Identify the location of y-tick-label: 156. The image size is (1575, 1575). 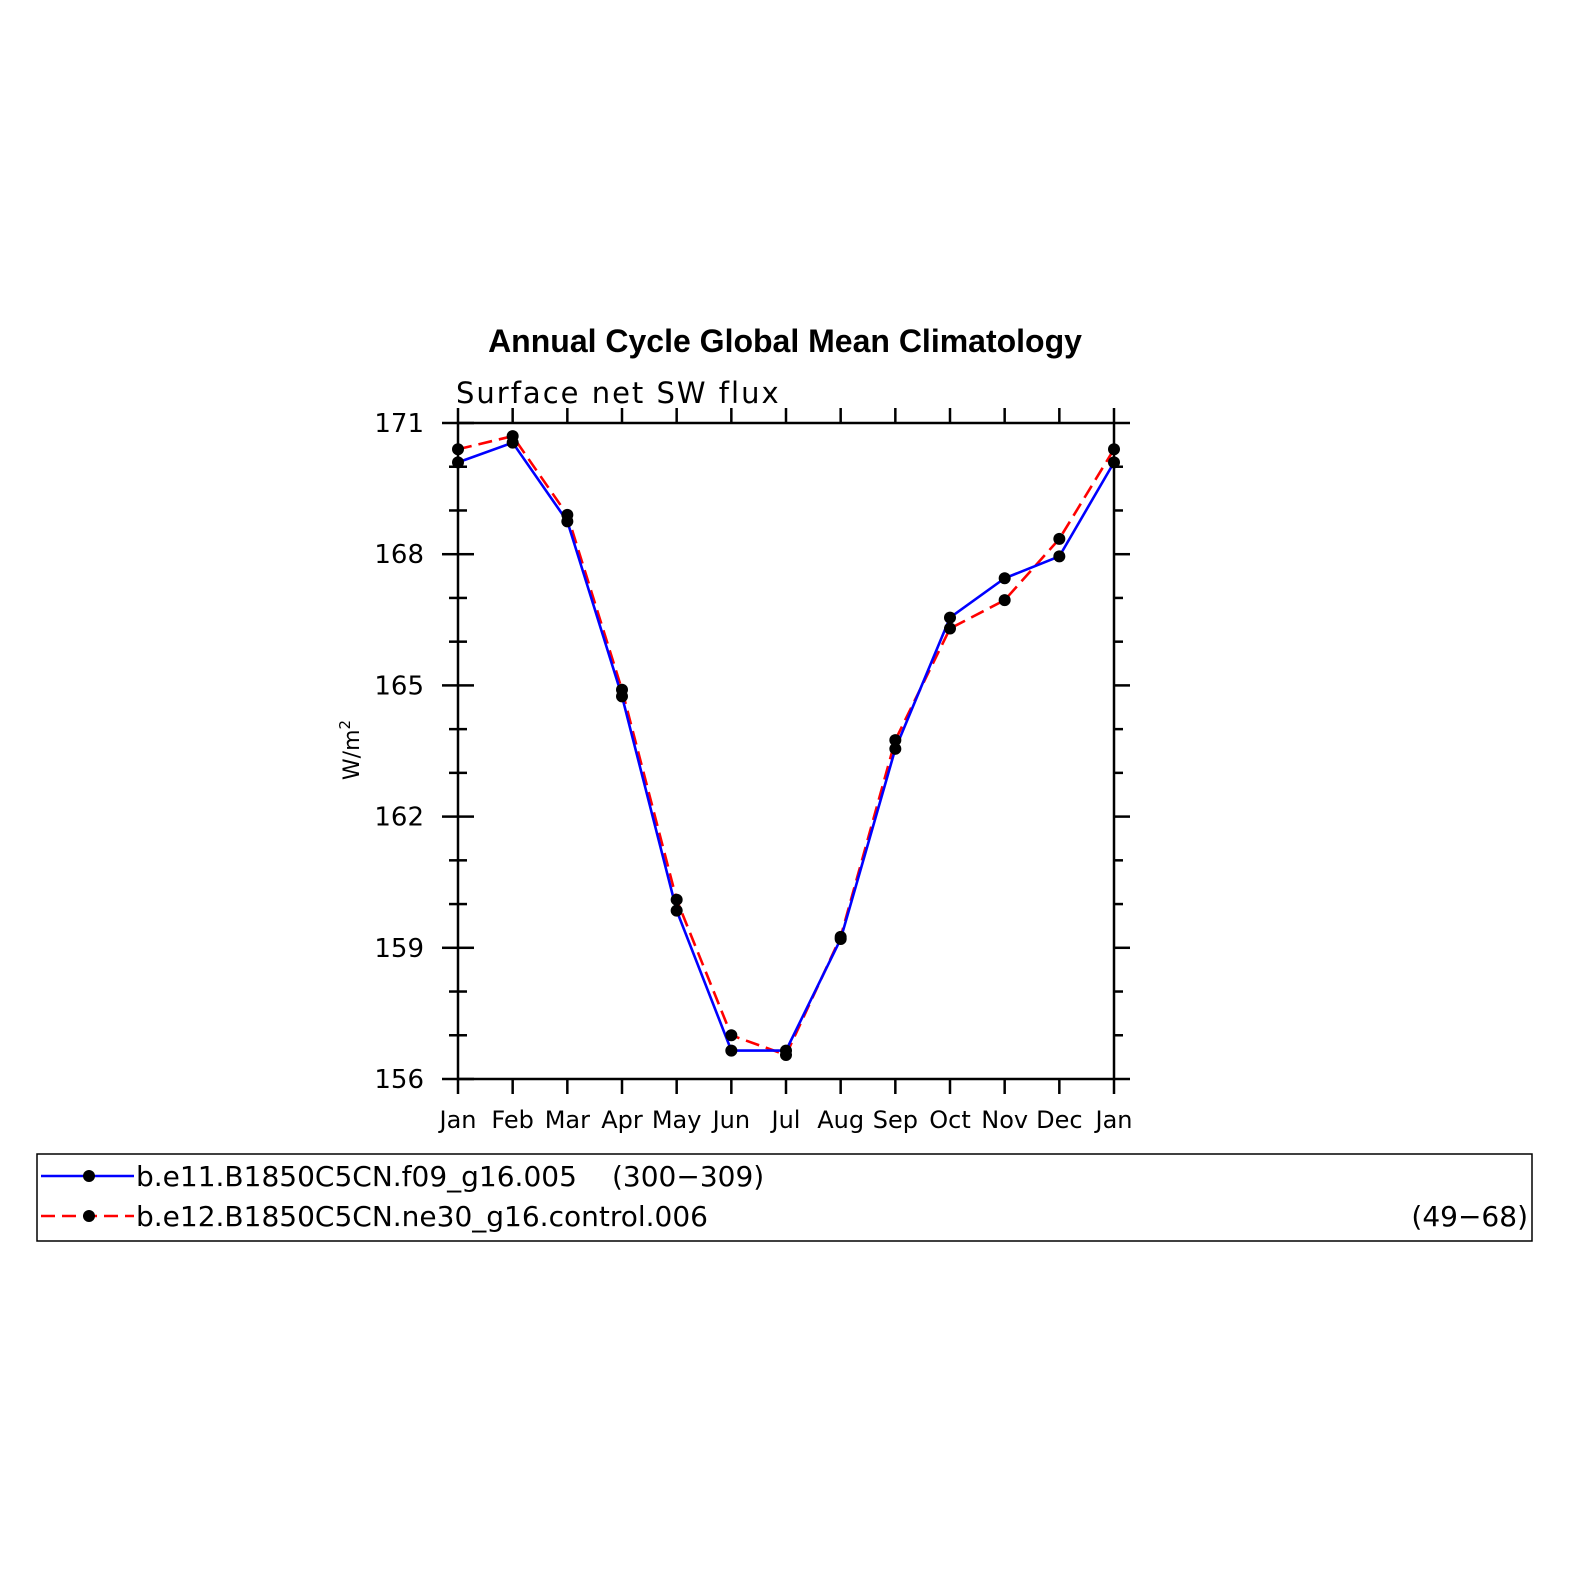
(399, 1080).